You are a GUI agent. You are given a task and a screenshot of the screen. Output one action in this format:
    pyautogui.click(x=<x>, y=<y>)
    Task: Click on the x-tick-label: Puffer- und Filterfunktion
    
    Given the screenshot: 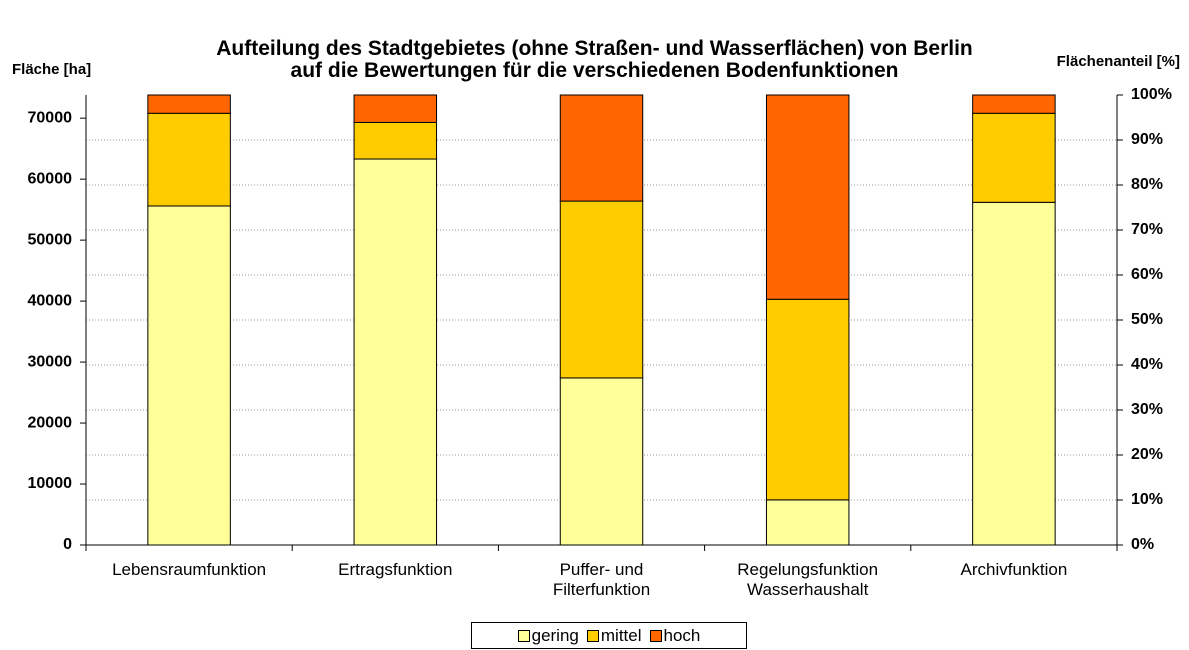 What is the action you would take?
    pyautogui.click(x=601, y=579)
    